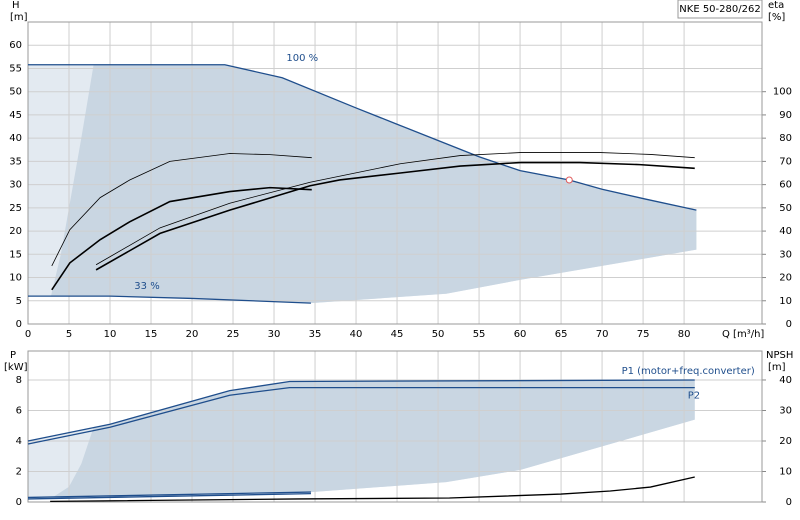  Describe the element at coordinates (15, 254) in the screenshot. I see `y-tick-label: 15` at that location.